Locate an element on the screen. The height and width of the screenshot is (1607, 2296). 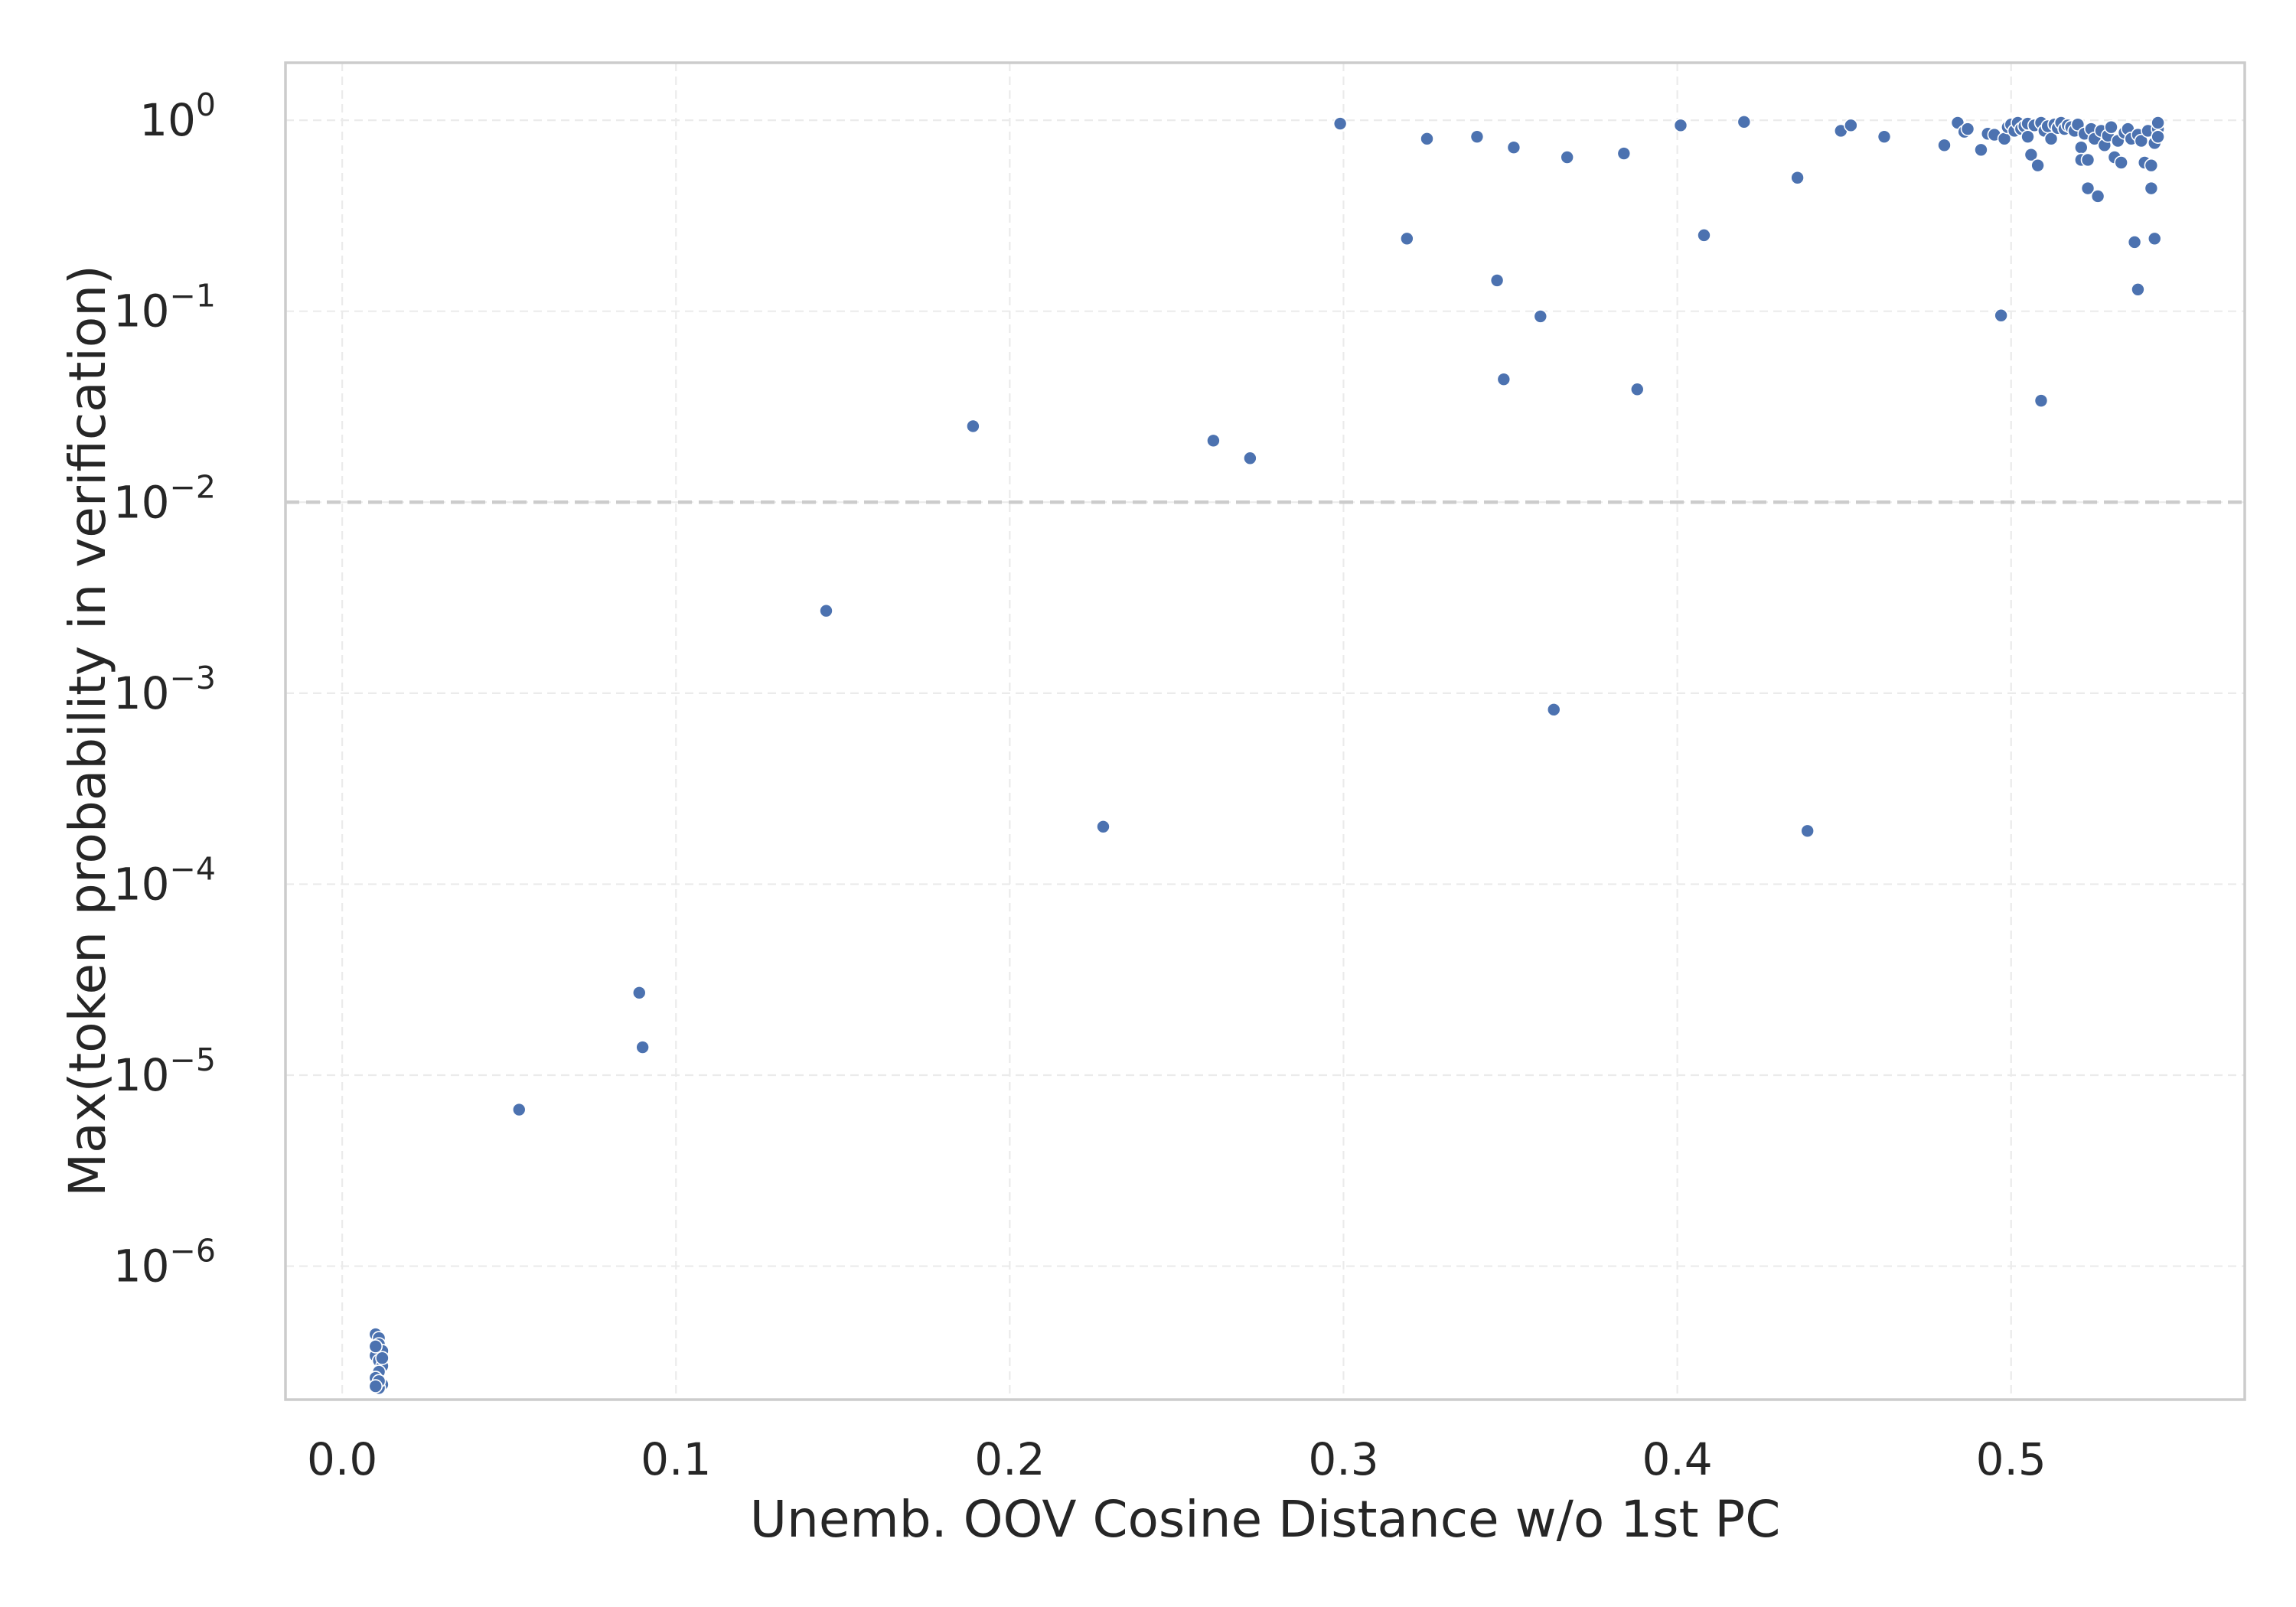
y-tick-label: 10⁻¹ is located at coordinates (164, 307).